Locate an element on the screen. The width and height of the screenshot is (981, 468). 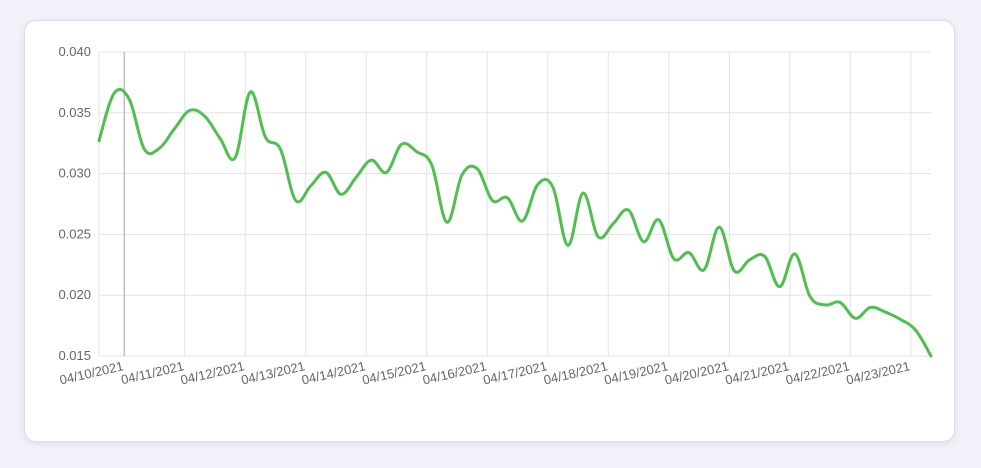
y-tick-label: 0.035 is located at coordinates (74, 112).